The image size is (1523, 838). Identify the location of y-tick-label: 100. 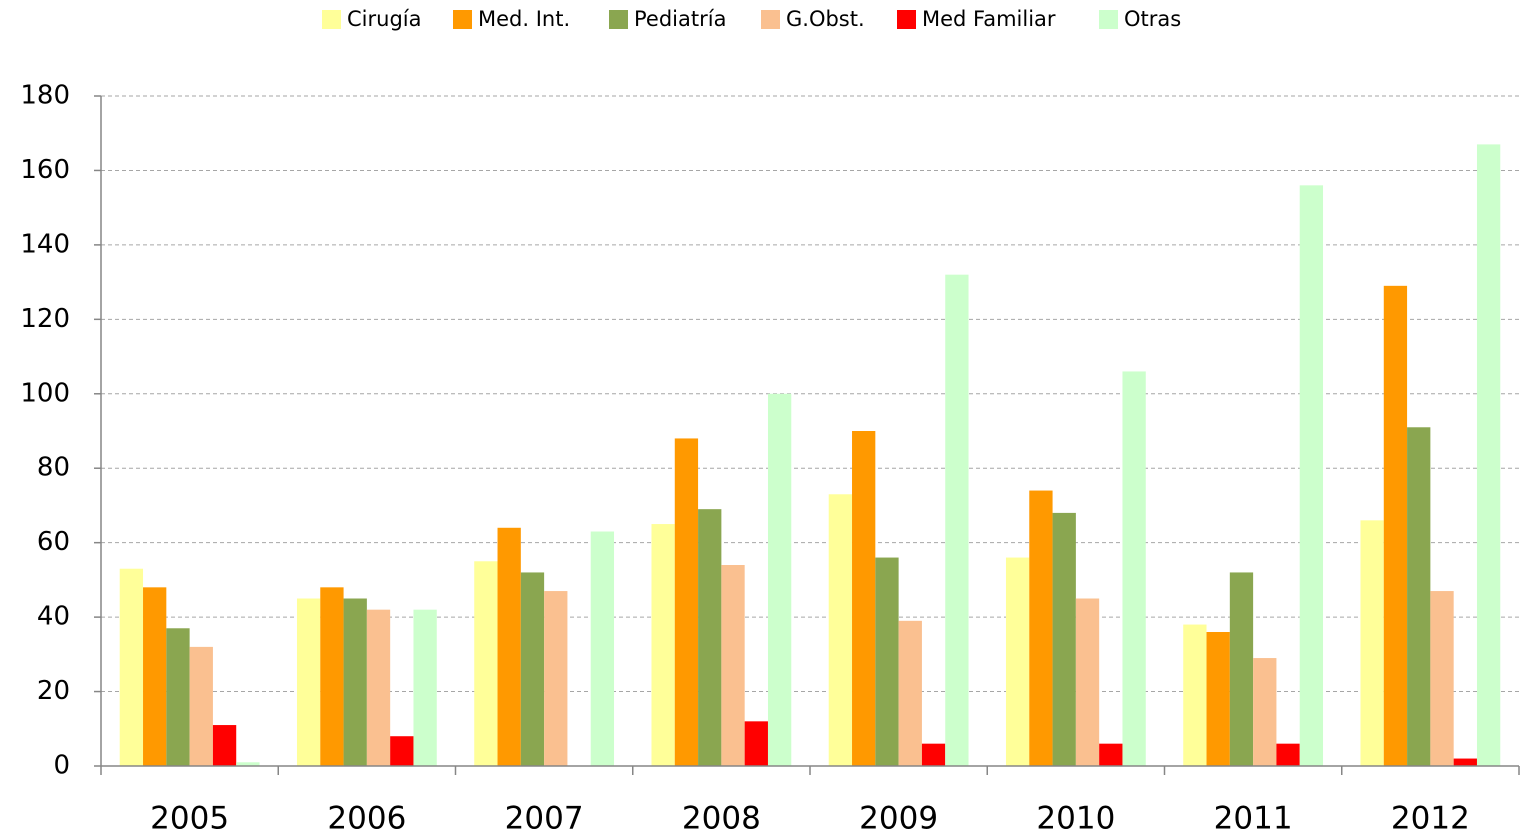
(45, 393).